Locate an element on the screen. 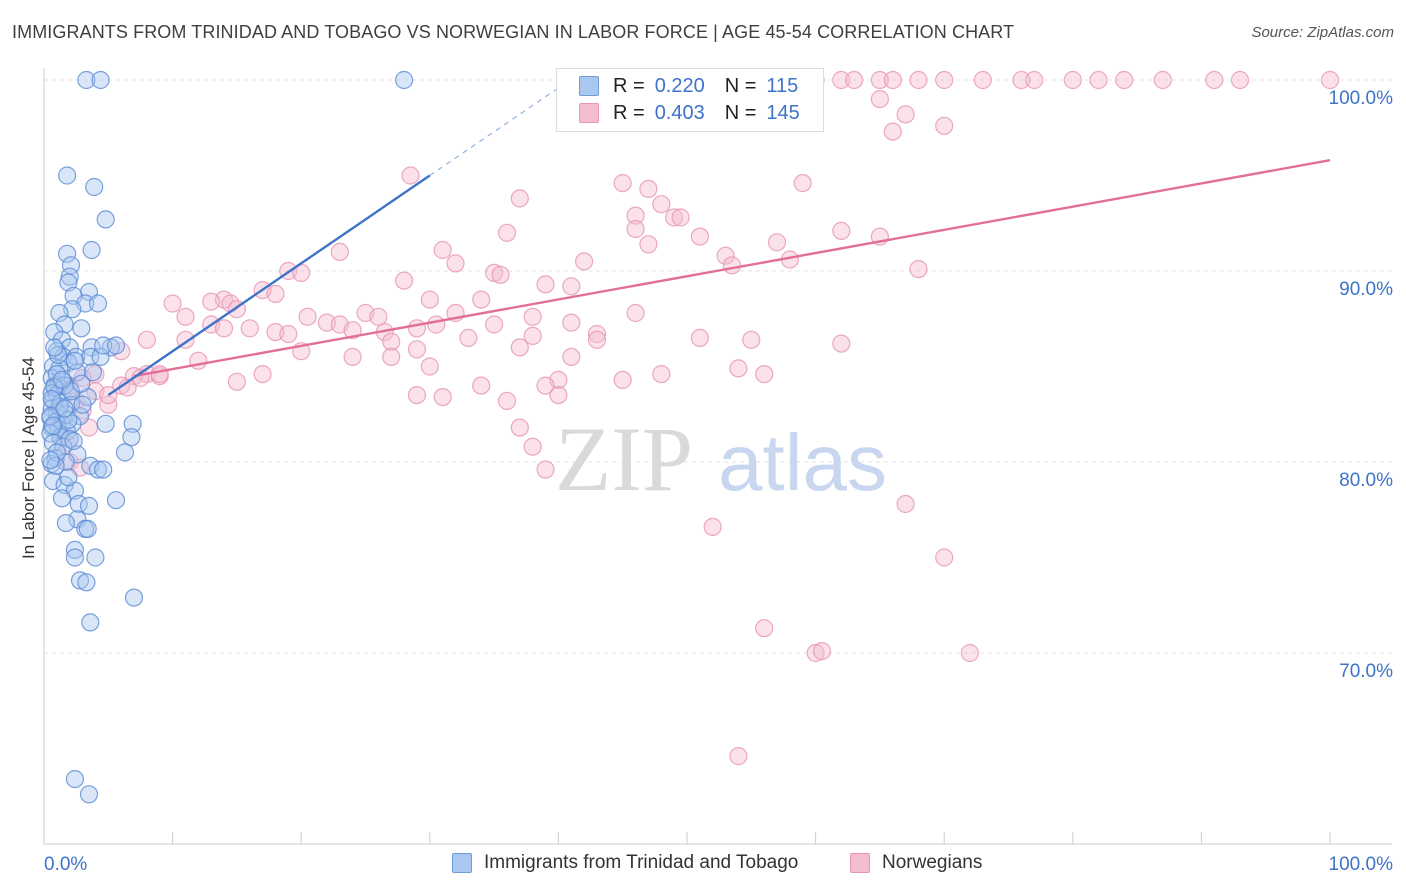 Image resolution: width=1406 pixels, height=892 pixels. y-tick-label: 100.0% is located at coordinates (1361, 98).